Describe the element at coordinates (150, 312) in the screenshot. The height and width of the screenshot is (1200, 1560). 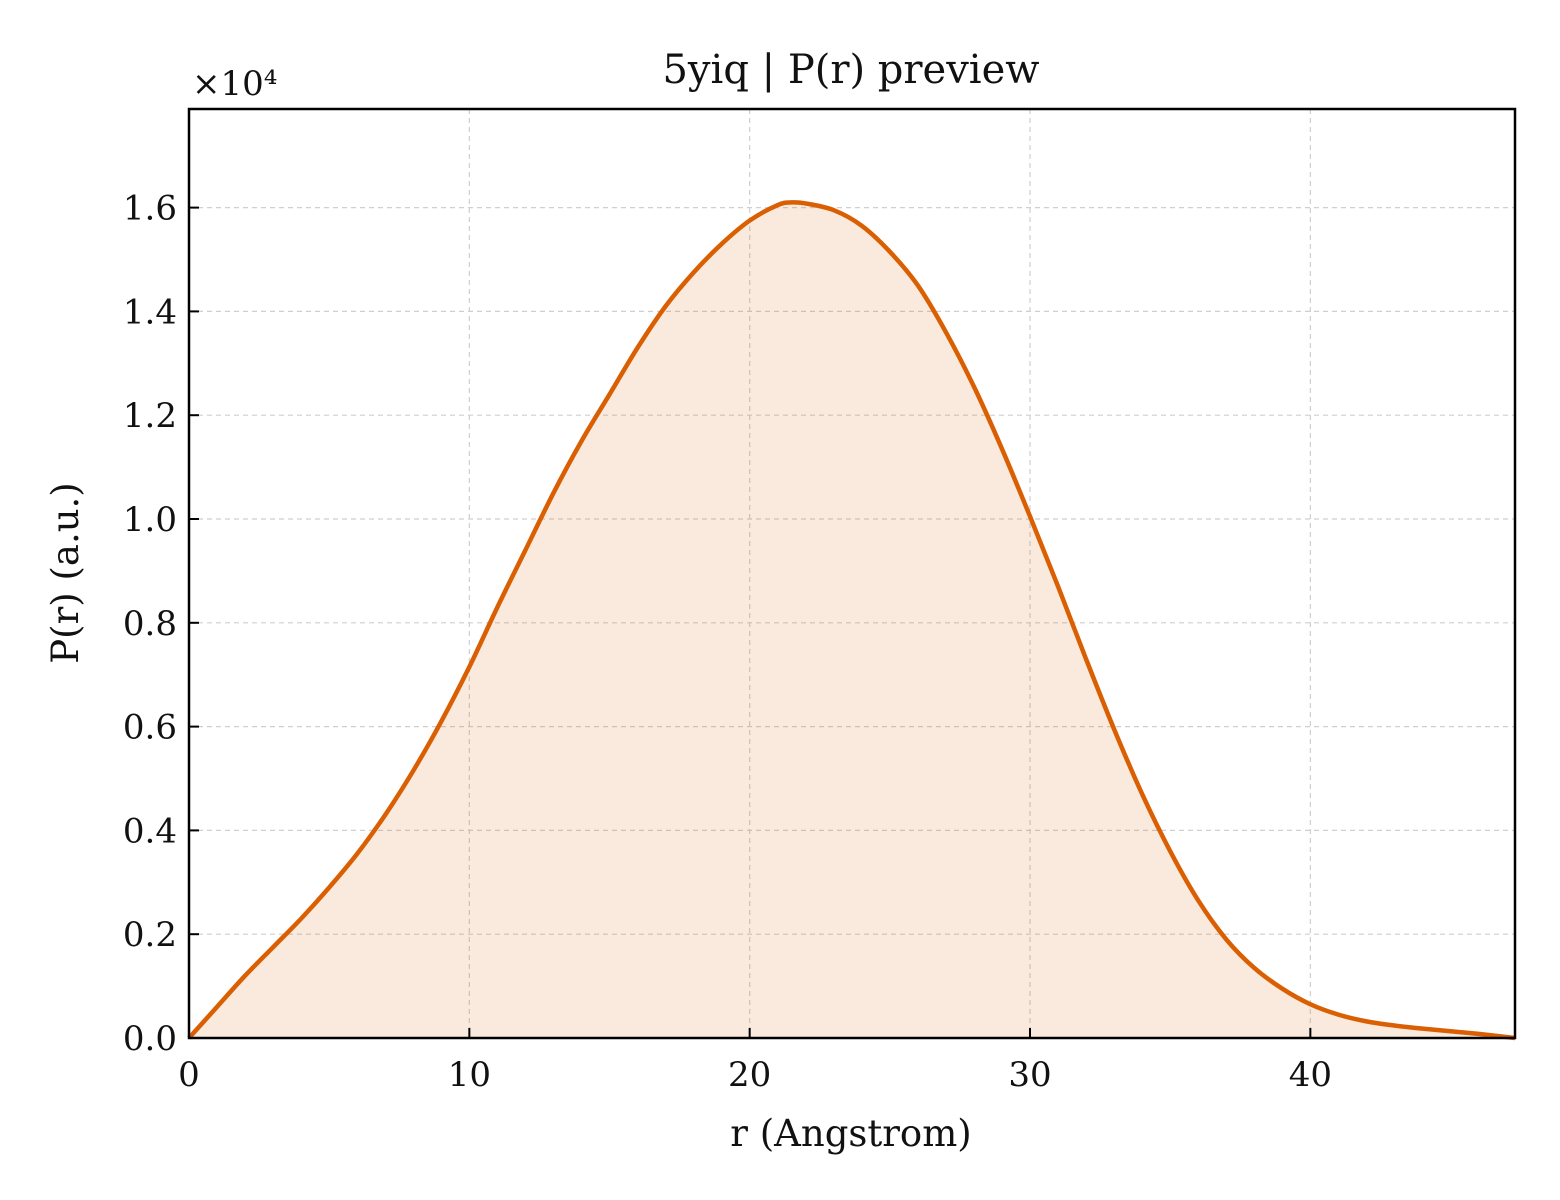
I see `y-tick-label: 1.4` at that location.